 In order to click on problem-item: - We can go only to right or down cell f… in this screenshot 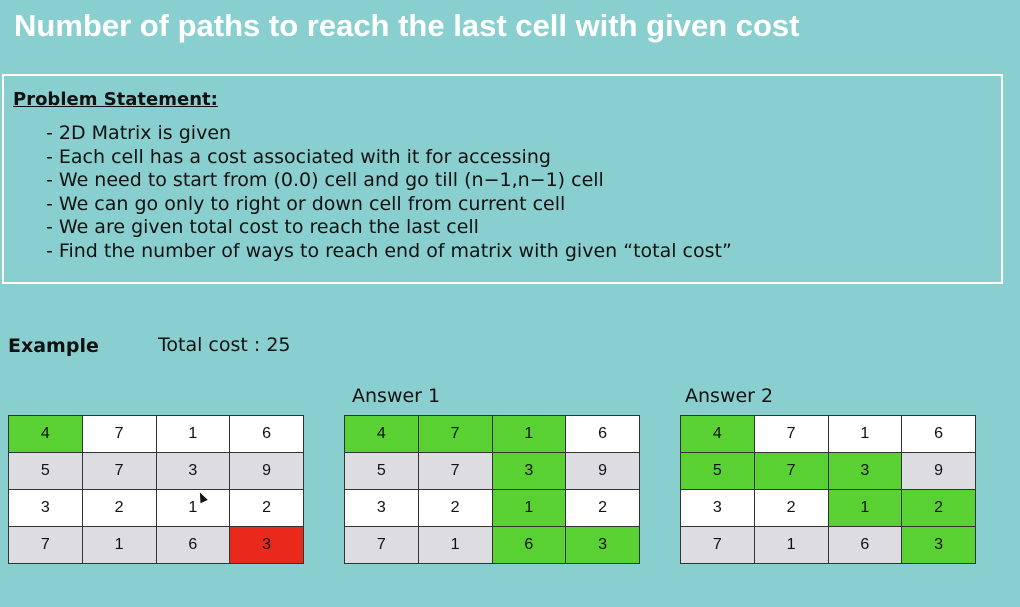, I will do `click(306, 203)`.